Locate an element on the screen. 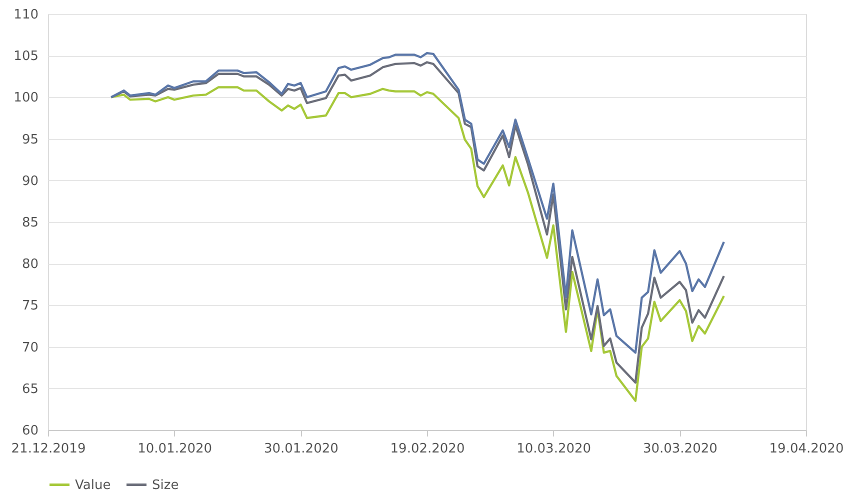 This screenshot has width=864, height=497. y-tick-label: 90 is located at coordinates (30, 181).